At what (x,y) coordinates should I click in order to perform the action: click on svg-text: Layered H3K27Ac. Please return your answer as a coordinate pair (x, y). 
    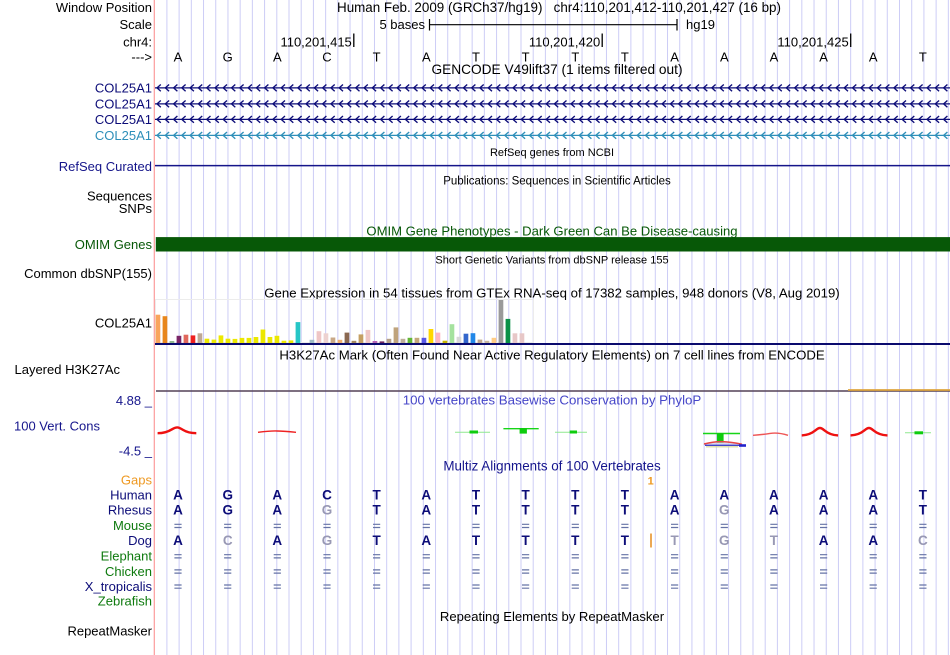
    Looking at the image, I should click on (67, 369).